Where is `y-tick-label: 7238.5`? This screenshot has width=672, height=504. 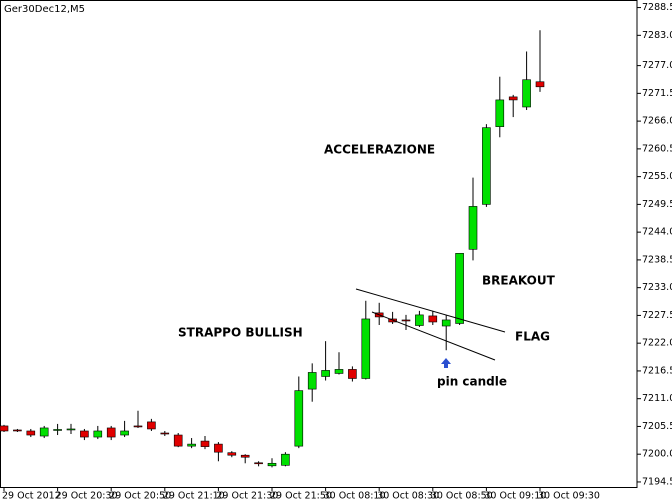 y-tick-label: 7238.5 is located at coordinates (657, 259).